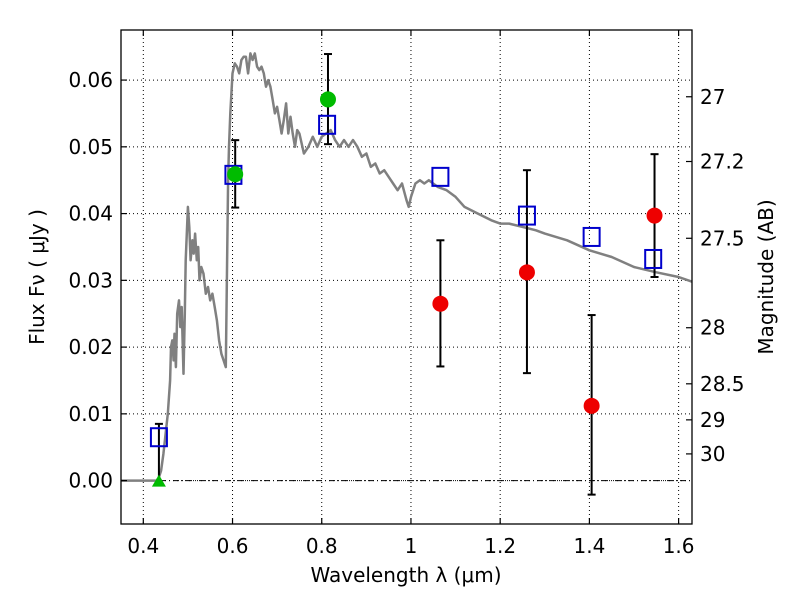  I want to click on y-tick-label: 0.01, so click(90, 414).